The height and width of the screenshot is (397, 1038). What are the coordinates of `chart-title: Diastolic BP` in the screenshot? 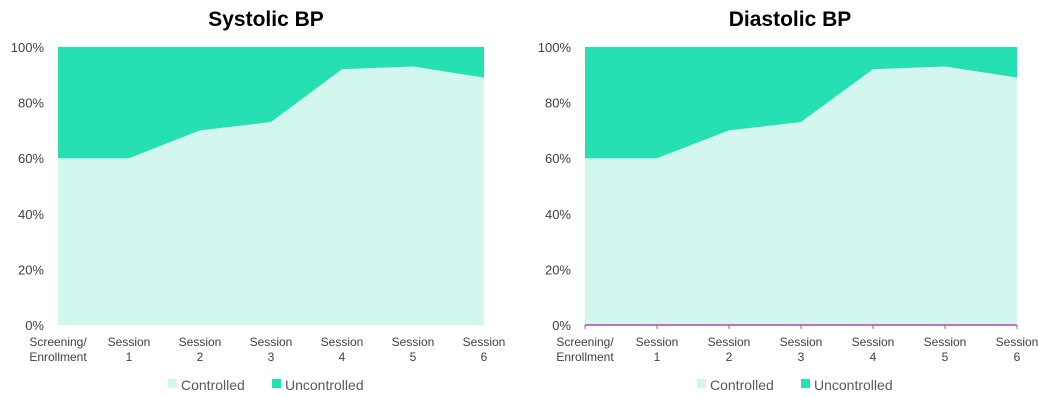 It's located at (790, 19).